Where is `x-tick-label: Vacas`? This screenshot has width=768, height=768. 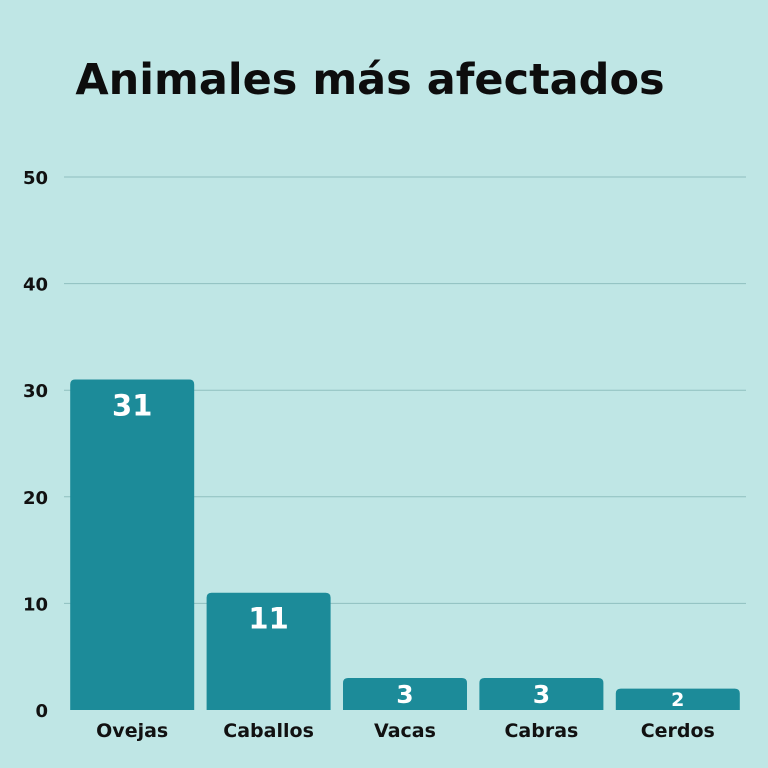
x-tick-label: Vacas is located at coordinates (405, 731).